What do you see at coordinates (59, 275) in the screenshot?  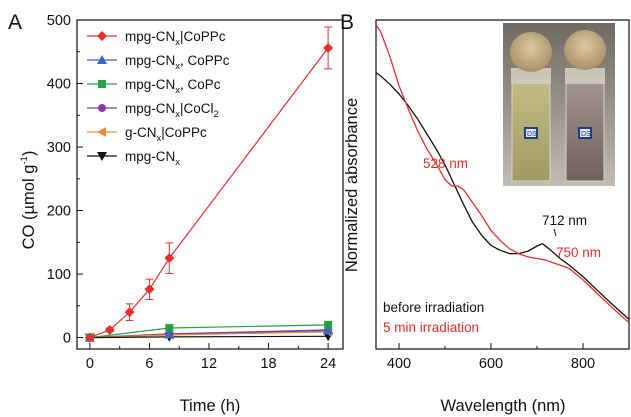 I see `y-tick-label: 100` at bounding box center [59, 275].